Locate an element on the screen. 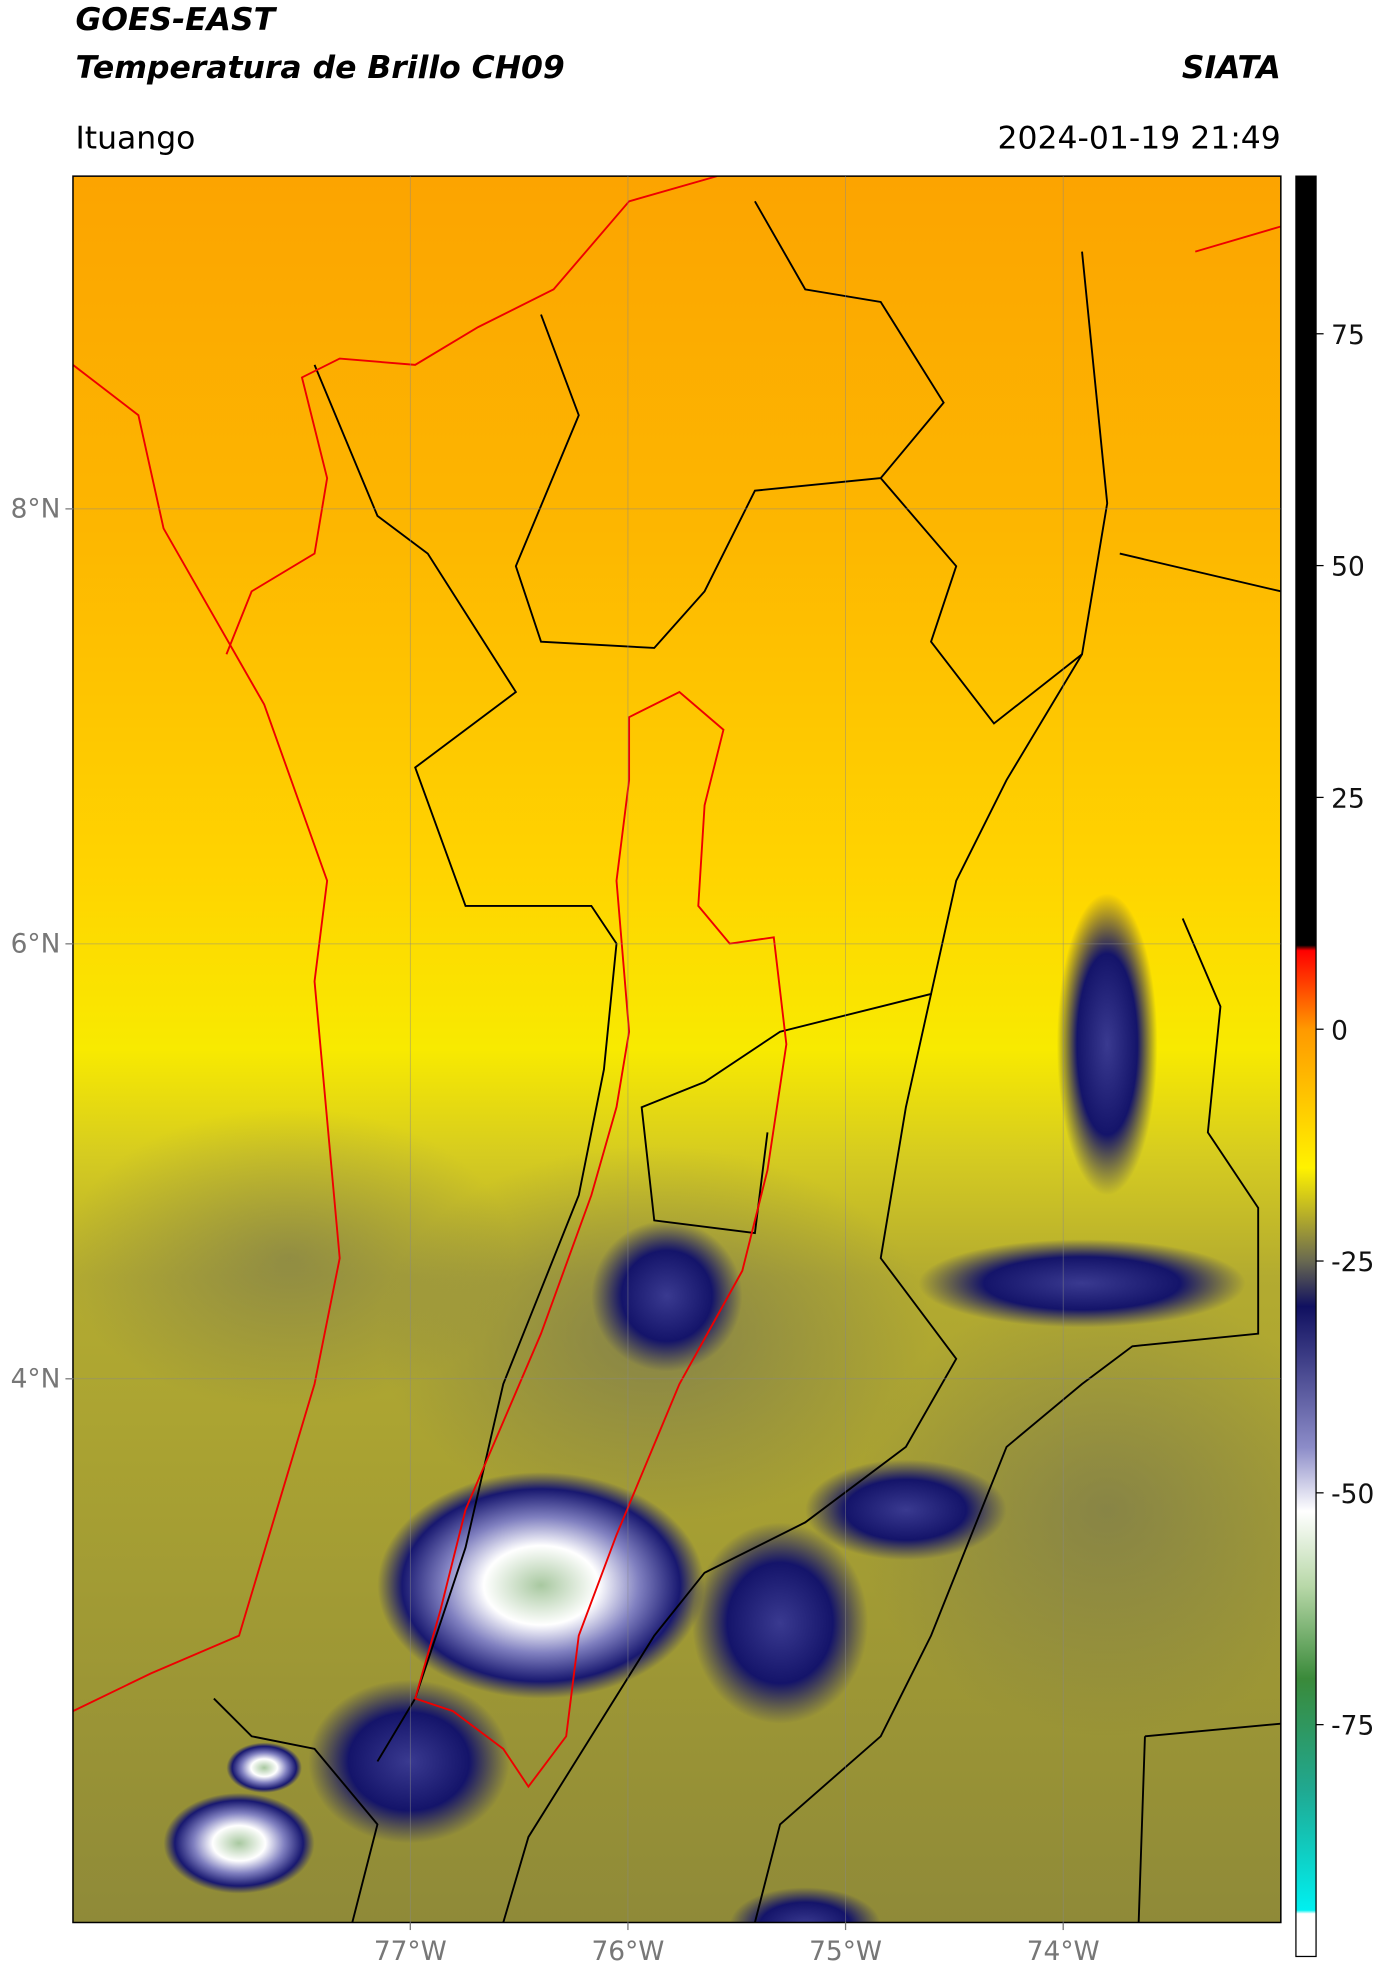 Image resolution: width=1384 pixels, height=1981 pixels. x-tick-label: 76°W is located at coordinates (627, 1951).